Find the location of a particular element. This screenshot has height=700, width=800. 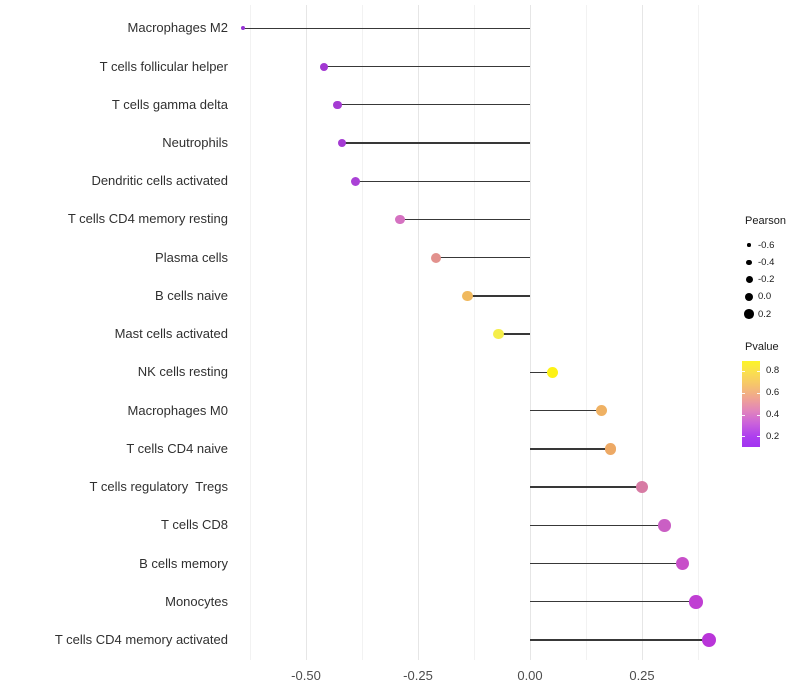

category-label: T cells CD4 naive is located at coordinates (177, 448).